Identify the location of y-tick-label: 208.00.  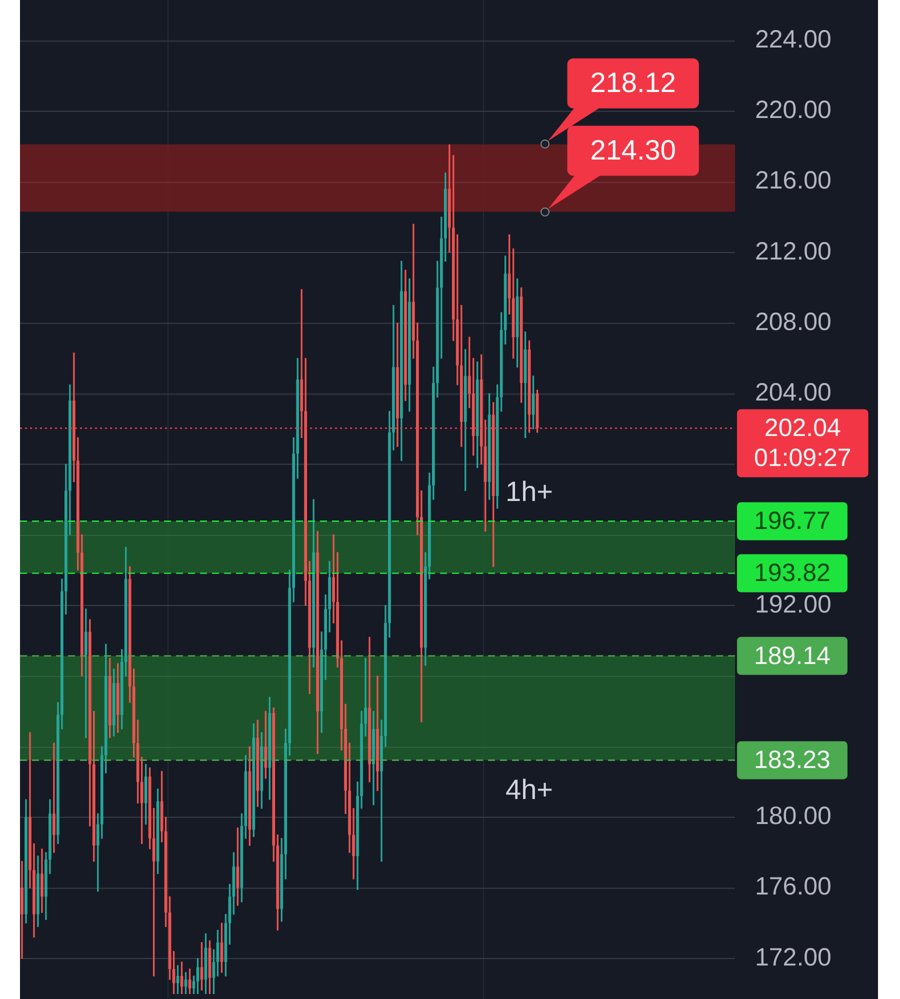
(793, 322).